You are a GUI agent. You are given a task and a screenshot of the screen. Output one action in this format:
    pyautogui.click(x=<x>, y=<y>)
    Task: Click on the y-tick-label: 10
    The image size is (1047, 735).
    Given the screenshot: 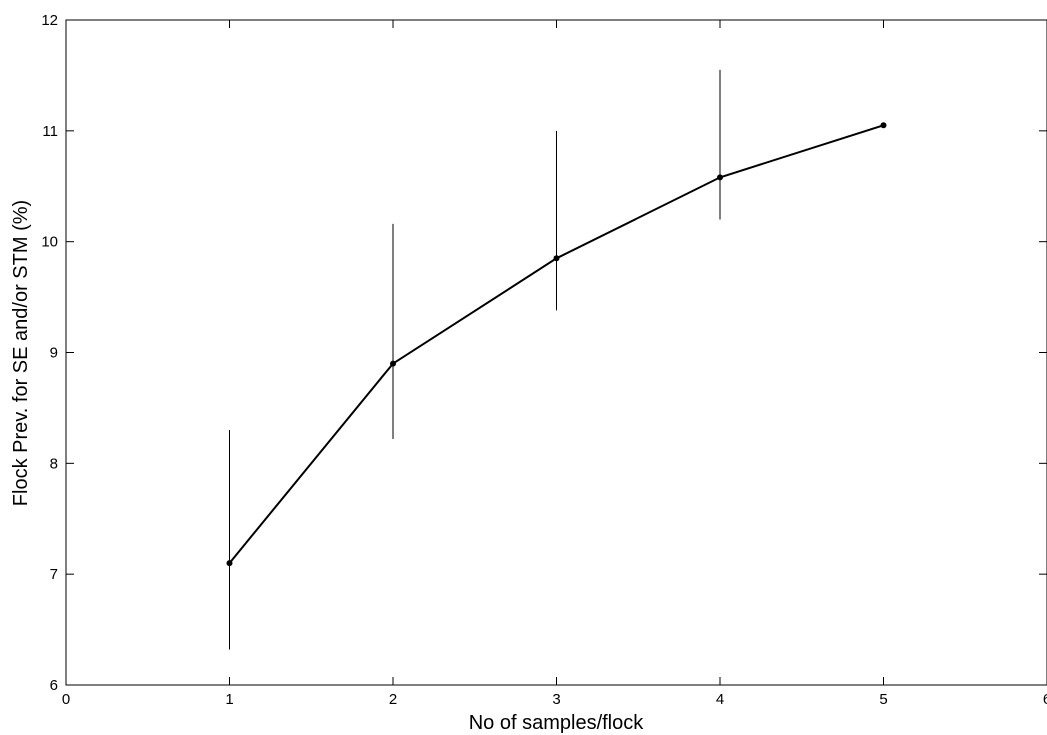 What is the action you would take?
    pyautogui.click(x=49, y=242)
    